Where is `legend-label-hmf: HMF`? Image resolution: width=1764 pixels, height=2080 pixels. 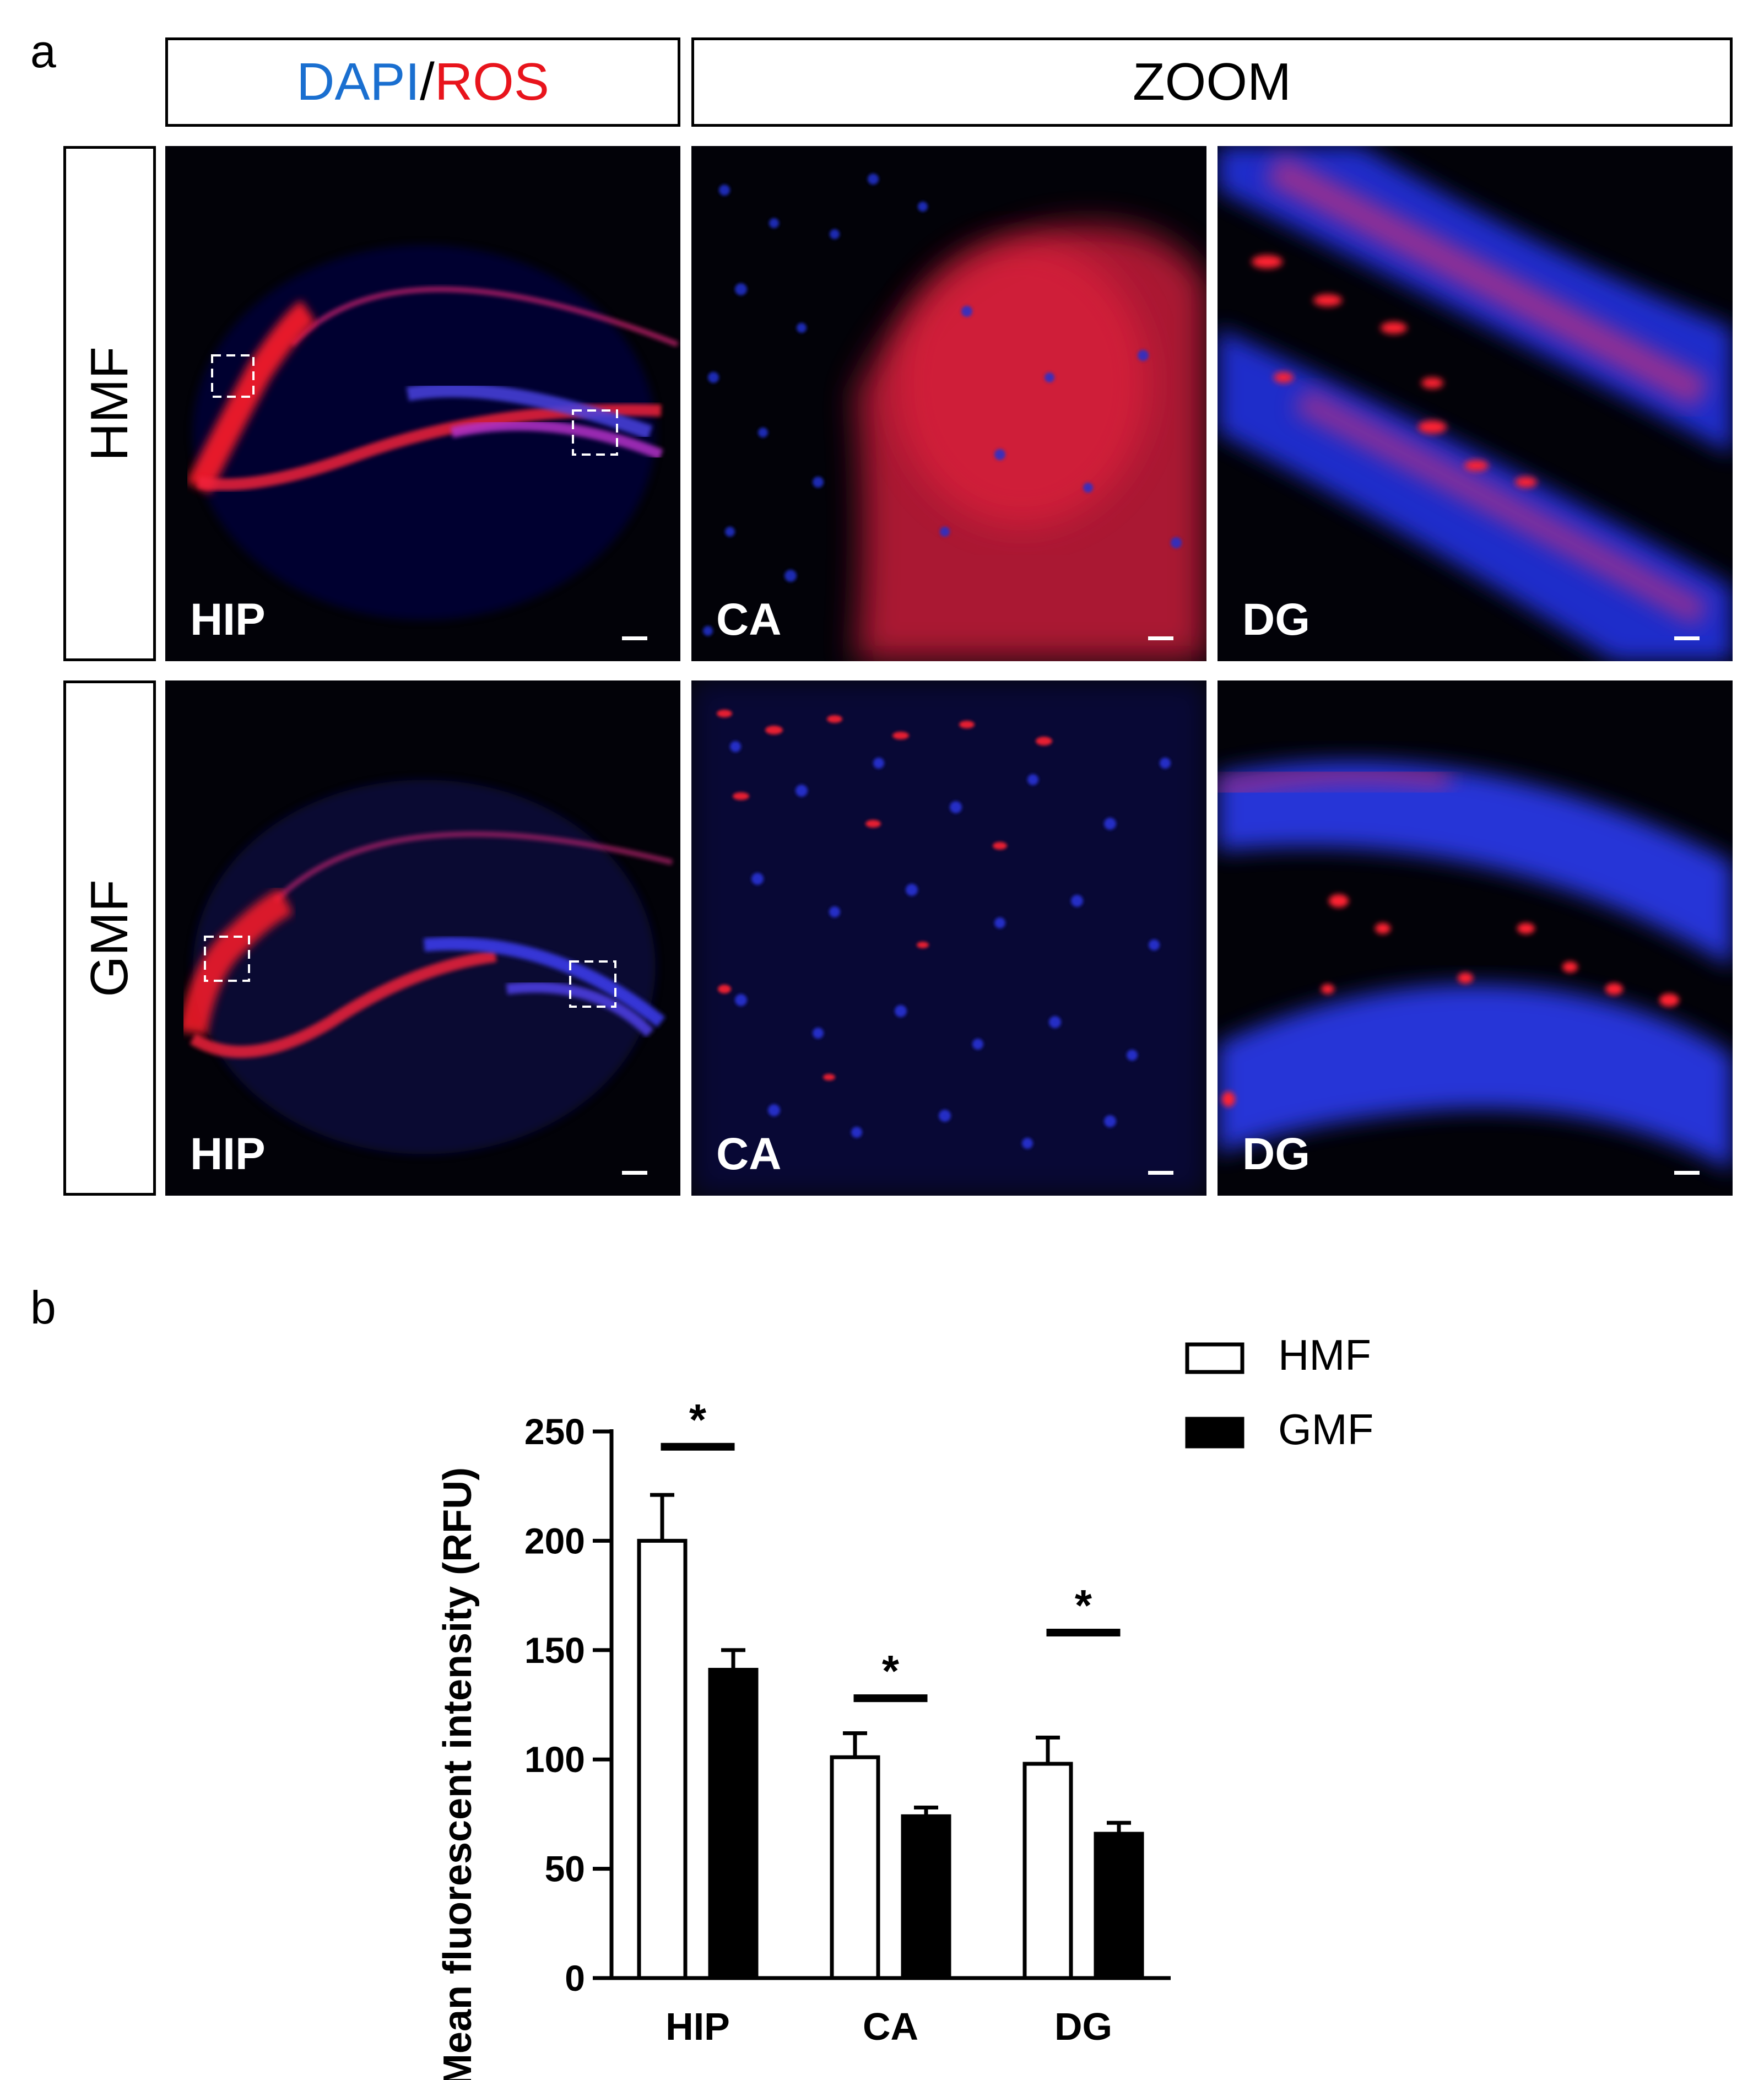
legend-label-hmf: HMF is located at coordinates (1324, 1355).